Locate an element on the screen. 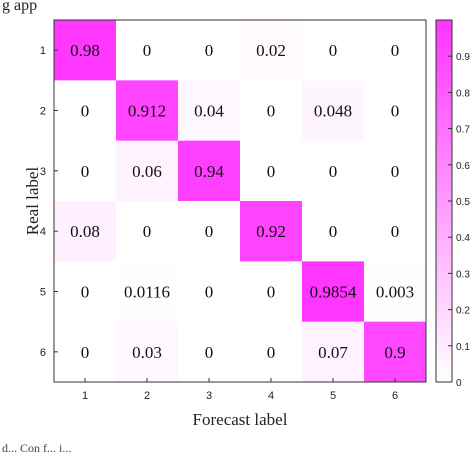 The image size is (474, 454). heatmap-cell-r6-c4 is located at coordinates (271, 352).